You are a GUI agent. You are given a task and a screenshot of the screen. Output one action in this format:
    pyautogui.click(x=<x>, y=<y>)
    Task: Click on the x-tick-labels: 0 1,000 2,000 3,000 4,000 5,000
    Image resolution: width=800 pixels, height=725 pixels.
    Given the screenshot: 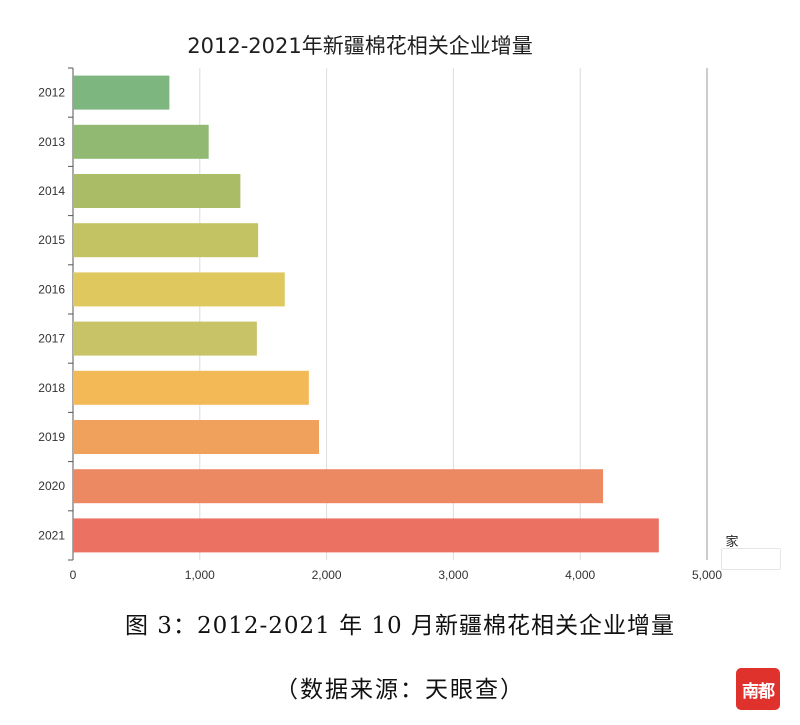 What is the action you would take?
    pyautogui.click(x=396, y=575)
    